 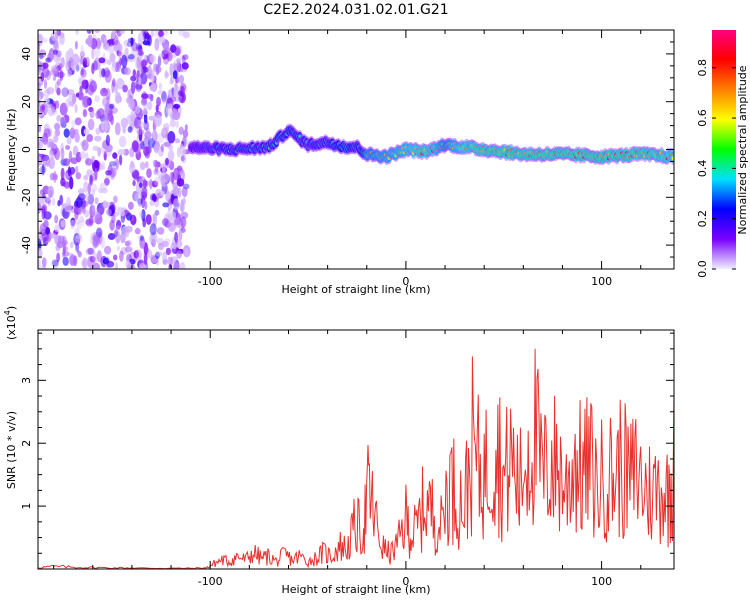 I want to click on snr-ytick-label: 3, so click(x=26, y=380).